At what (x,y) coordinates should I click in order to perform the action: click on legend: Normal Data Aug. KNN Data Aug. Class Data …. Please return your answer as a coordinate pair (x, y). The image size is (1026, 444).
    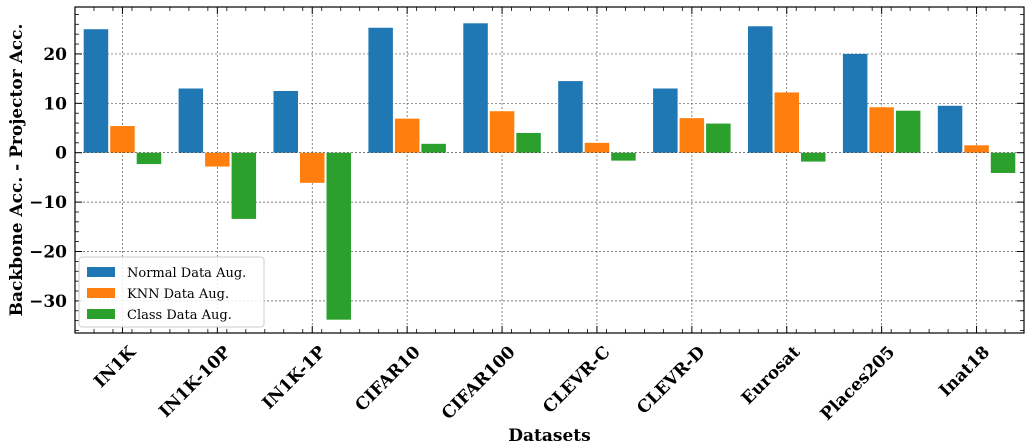
    Looking at the image, I should click on (171, 292).